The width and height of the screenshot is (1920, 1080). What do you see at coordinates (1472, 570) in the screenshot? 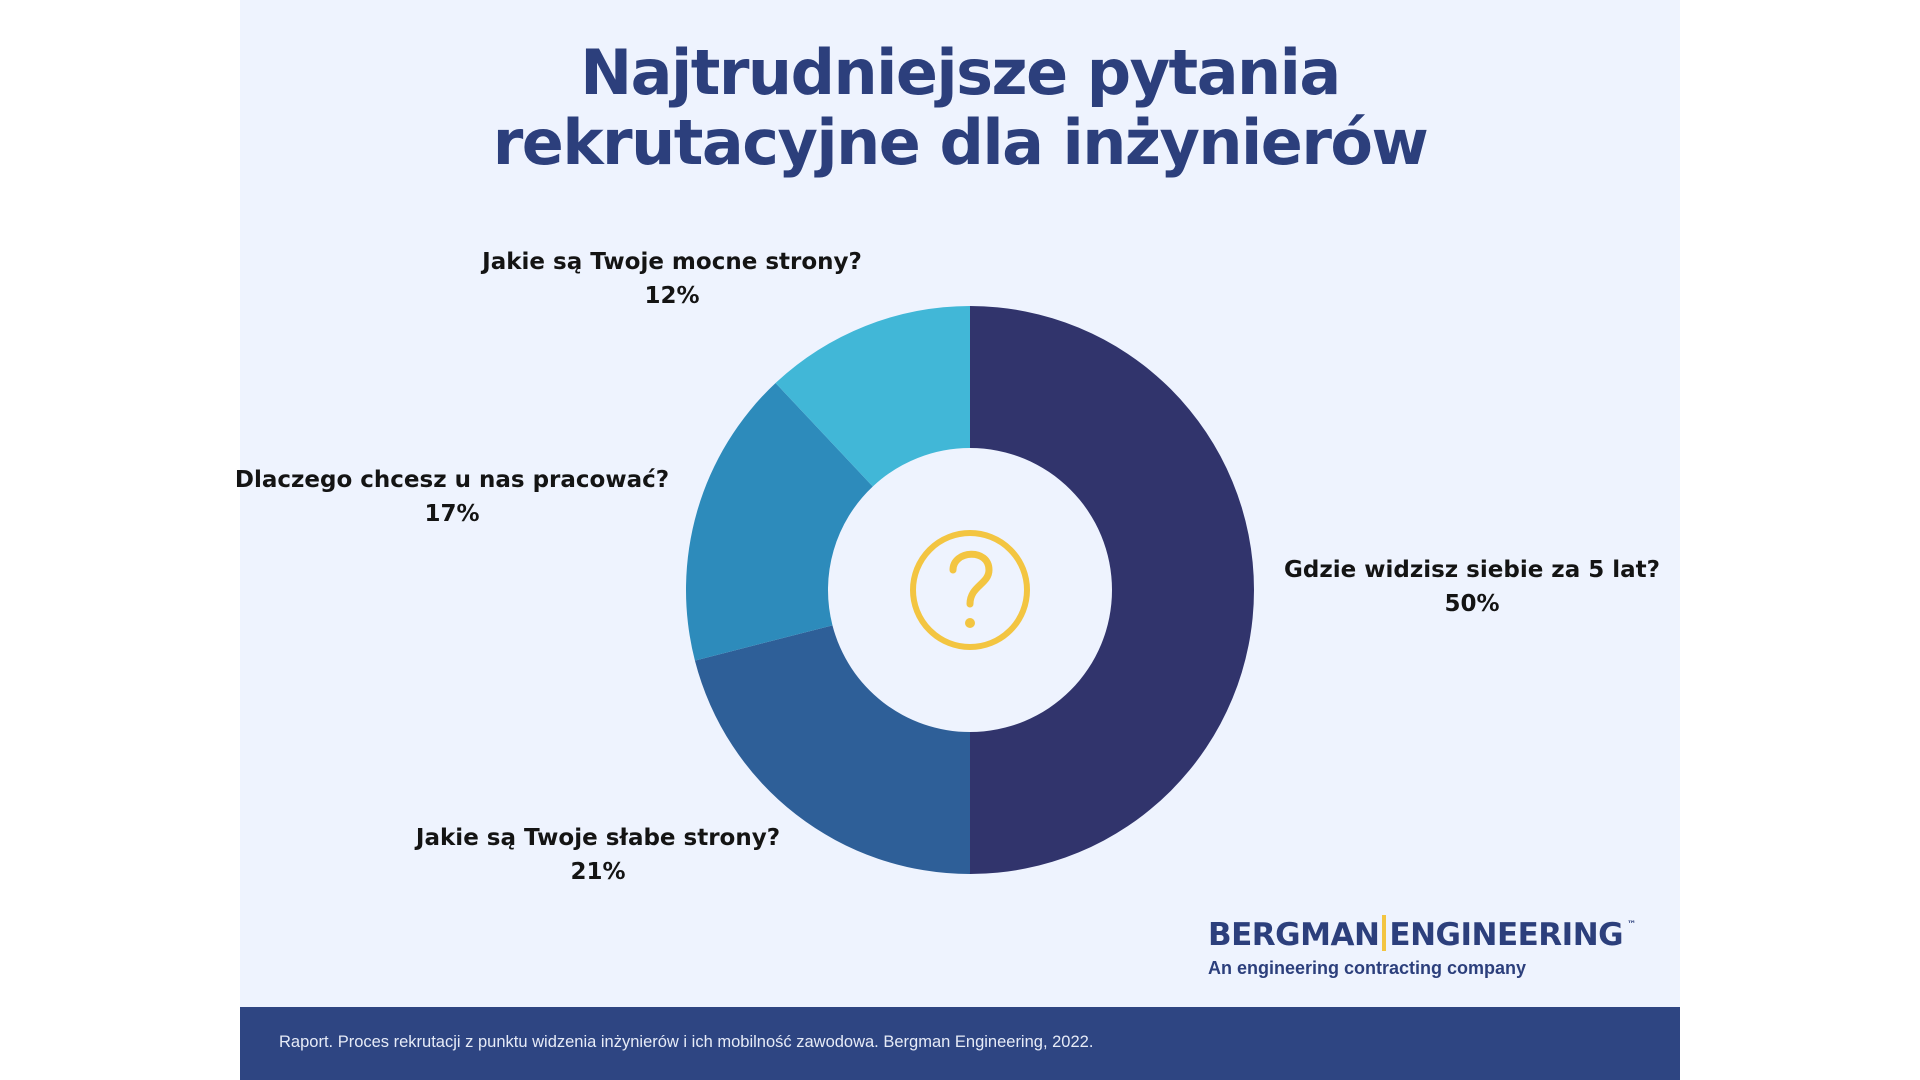
I see `slice-label-text: Gdzie widzisz siebie za 5 lat?` at bounding box center [1472, 570].